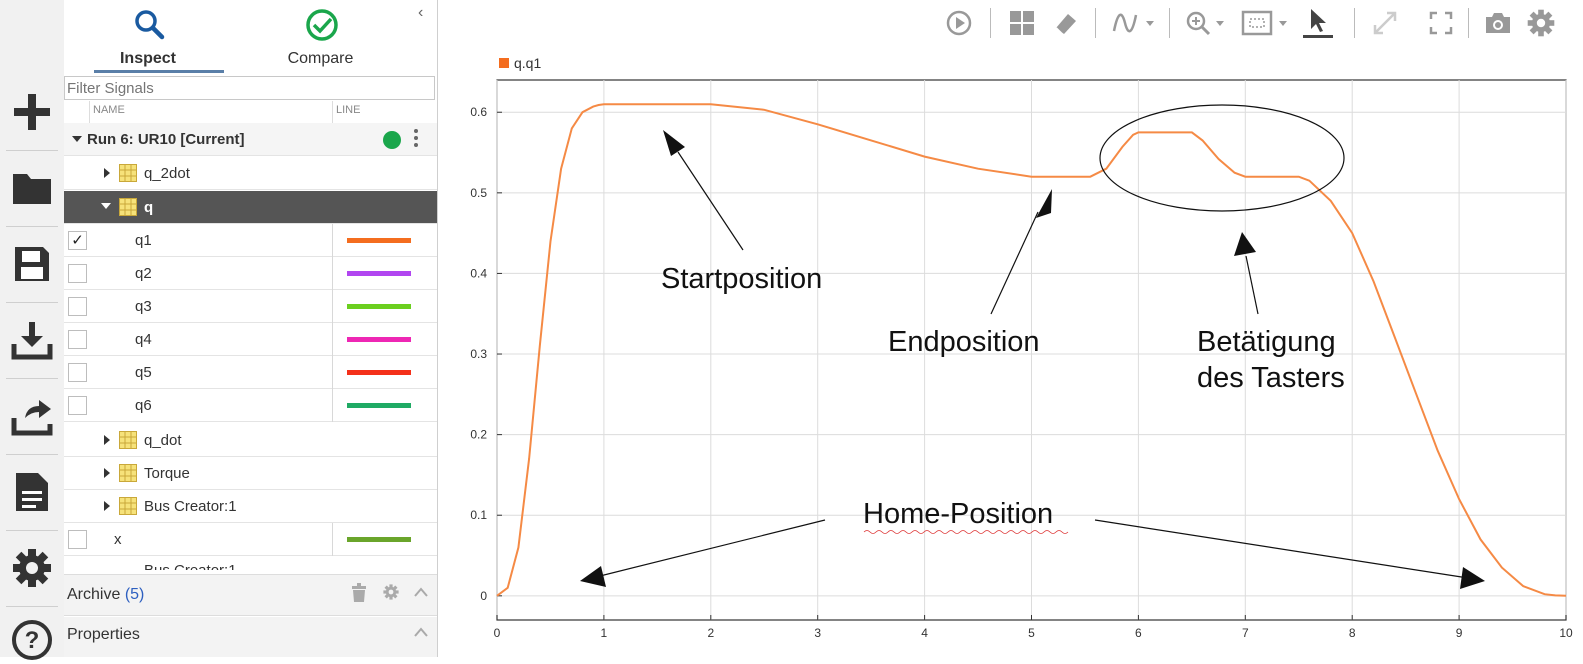 The height and width of the screenshot is (664, 1583). What do you see at coordinates (32, 340) in the screenshot?
I see `download-icon` at bounding box center [32, 340].